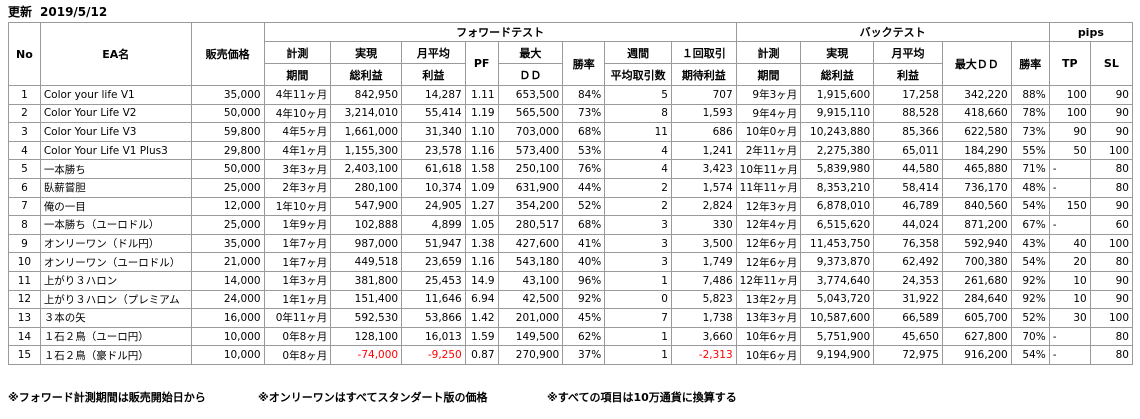  What do you see at coordinates (366, 280) in the screenshot?
I see `cell-fw-total: 381,800` at bounding box center [366, 280].